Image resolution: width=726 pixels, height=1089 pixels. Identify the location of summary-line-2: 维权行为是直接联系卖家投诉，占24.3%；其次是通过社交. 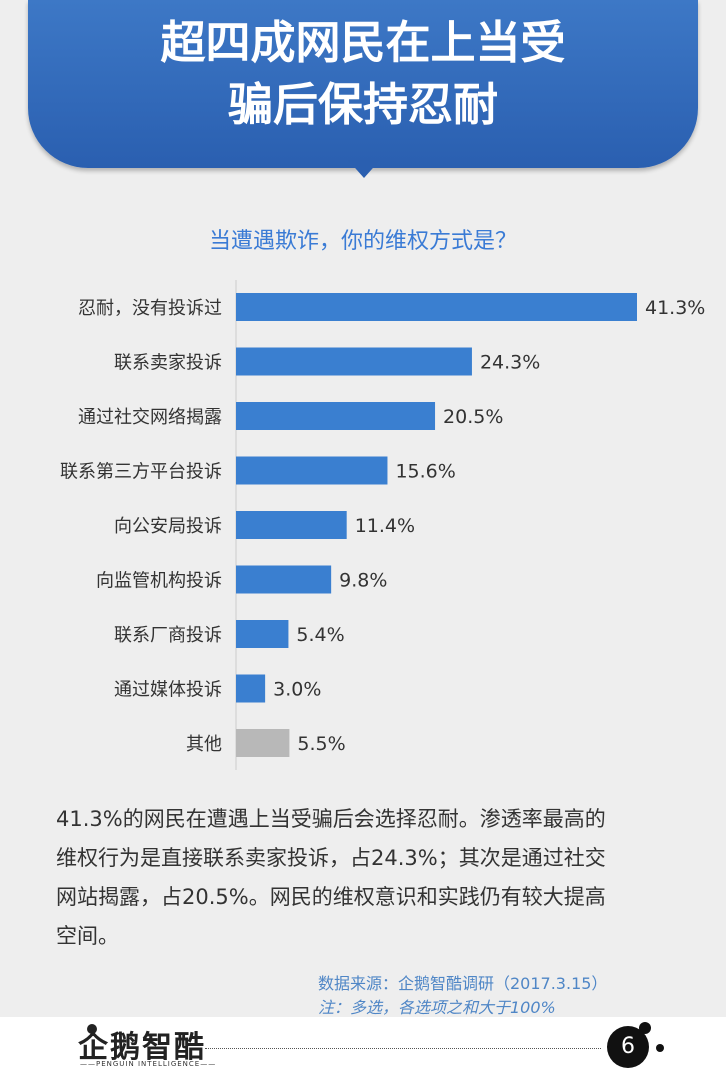
(331, 858).